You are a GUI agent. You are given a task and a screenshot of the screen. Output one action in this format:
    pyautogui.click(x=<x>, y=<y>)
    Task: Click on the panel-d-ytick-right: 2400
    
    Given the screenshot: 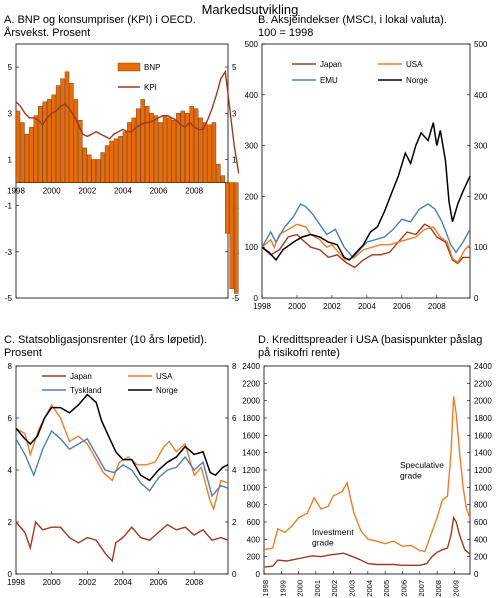 What is the action you would take?
    pyautogui.click(x=483, y=366)
    